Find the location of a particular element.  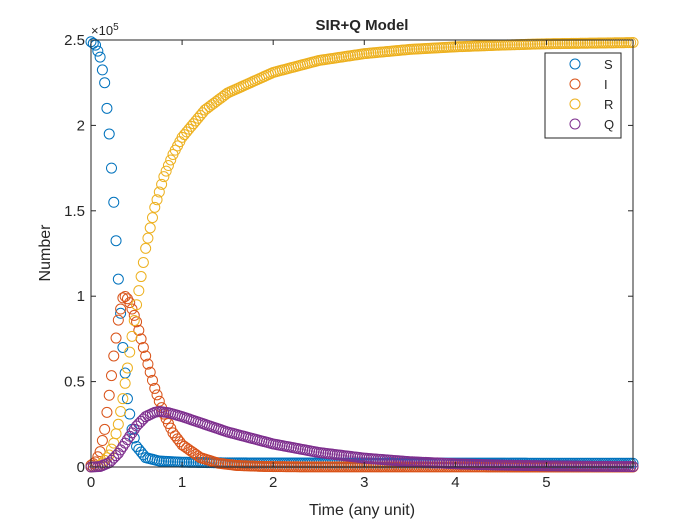

y-tick-label: 2 is located at coordinates (81, 125).